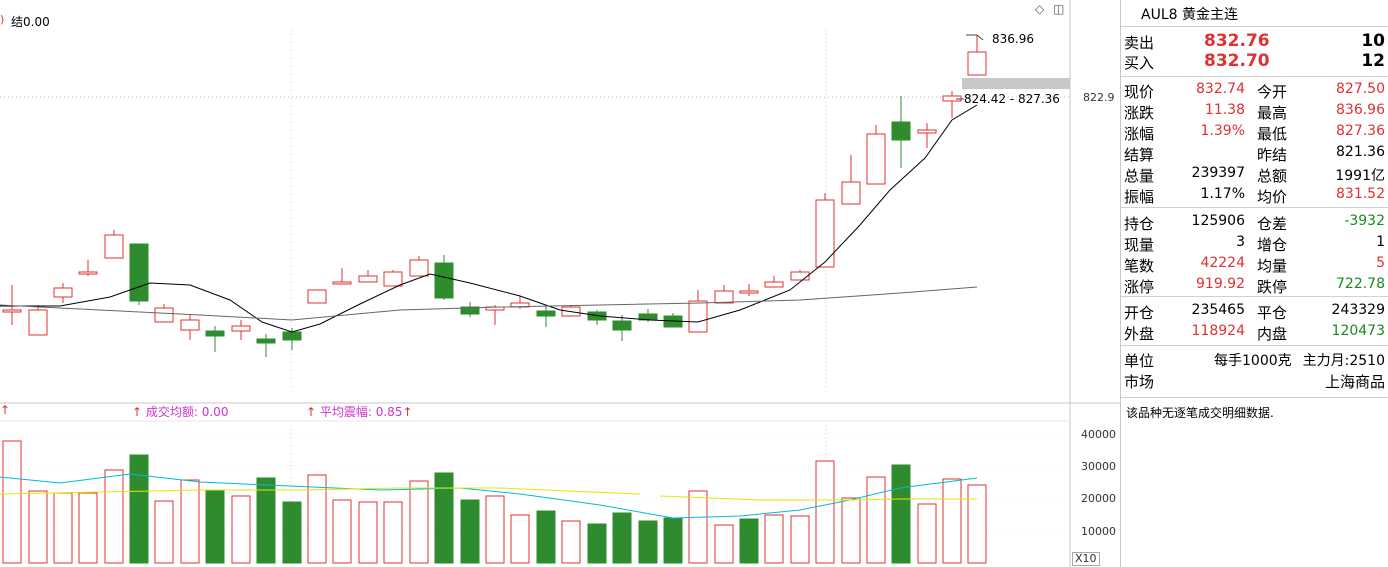 This screenshot has width=1388, height=567. What do you see at coordinates (1272, 113) in the screenshot?
I see `stat-label: 最高` at bounding box center [1272, 113].